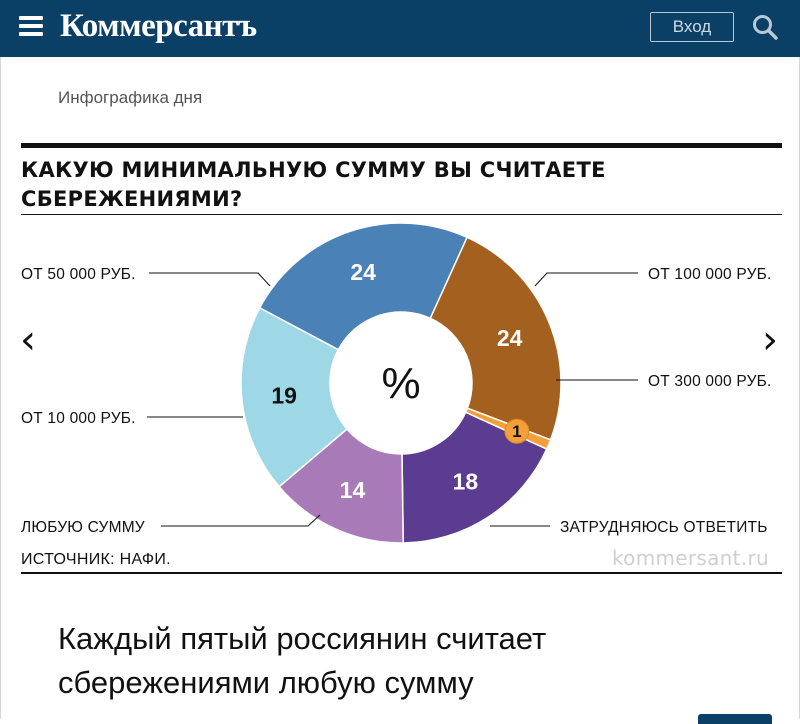 The height and width of the screenshot is (724, 800). Describe the element at coordinates (78, 418) in the screenshot. I see `legend-label: ОТ 10 000 РУБ.` at that location.